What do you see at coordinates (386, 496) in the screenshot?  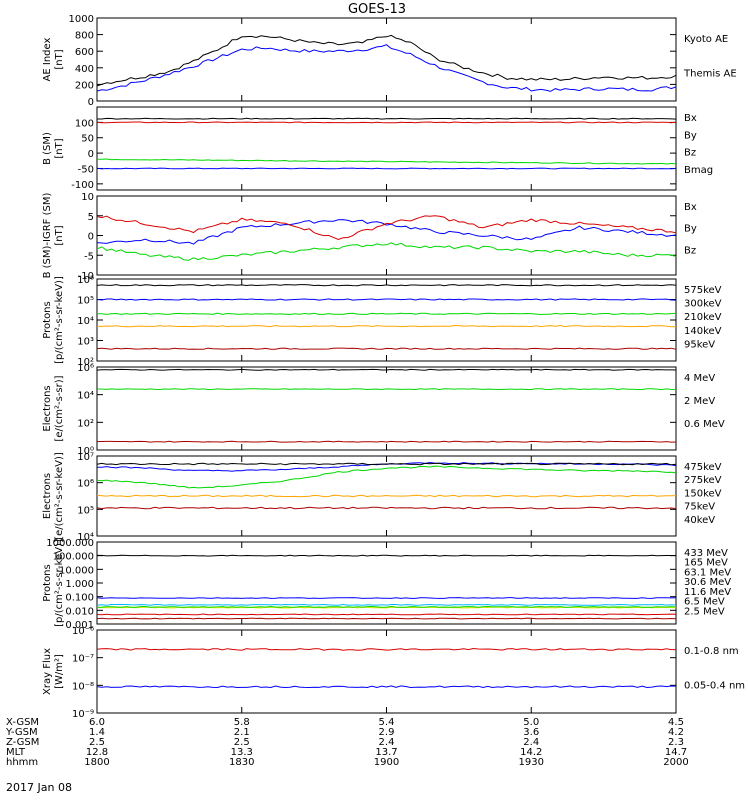 I see `series-line-275kev` at bounding box center [386, 496].